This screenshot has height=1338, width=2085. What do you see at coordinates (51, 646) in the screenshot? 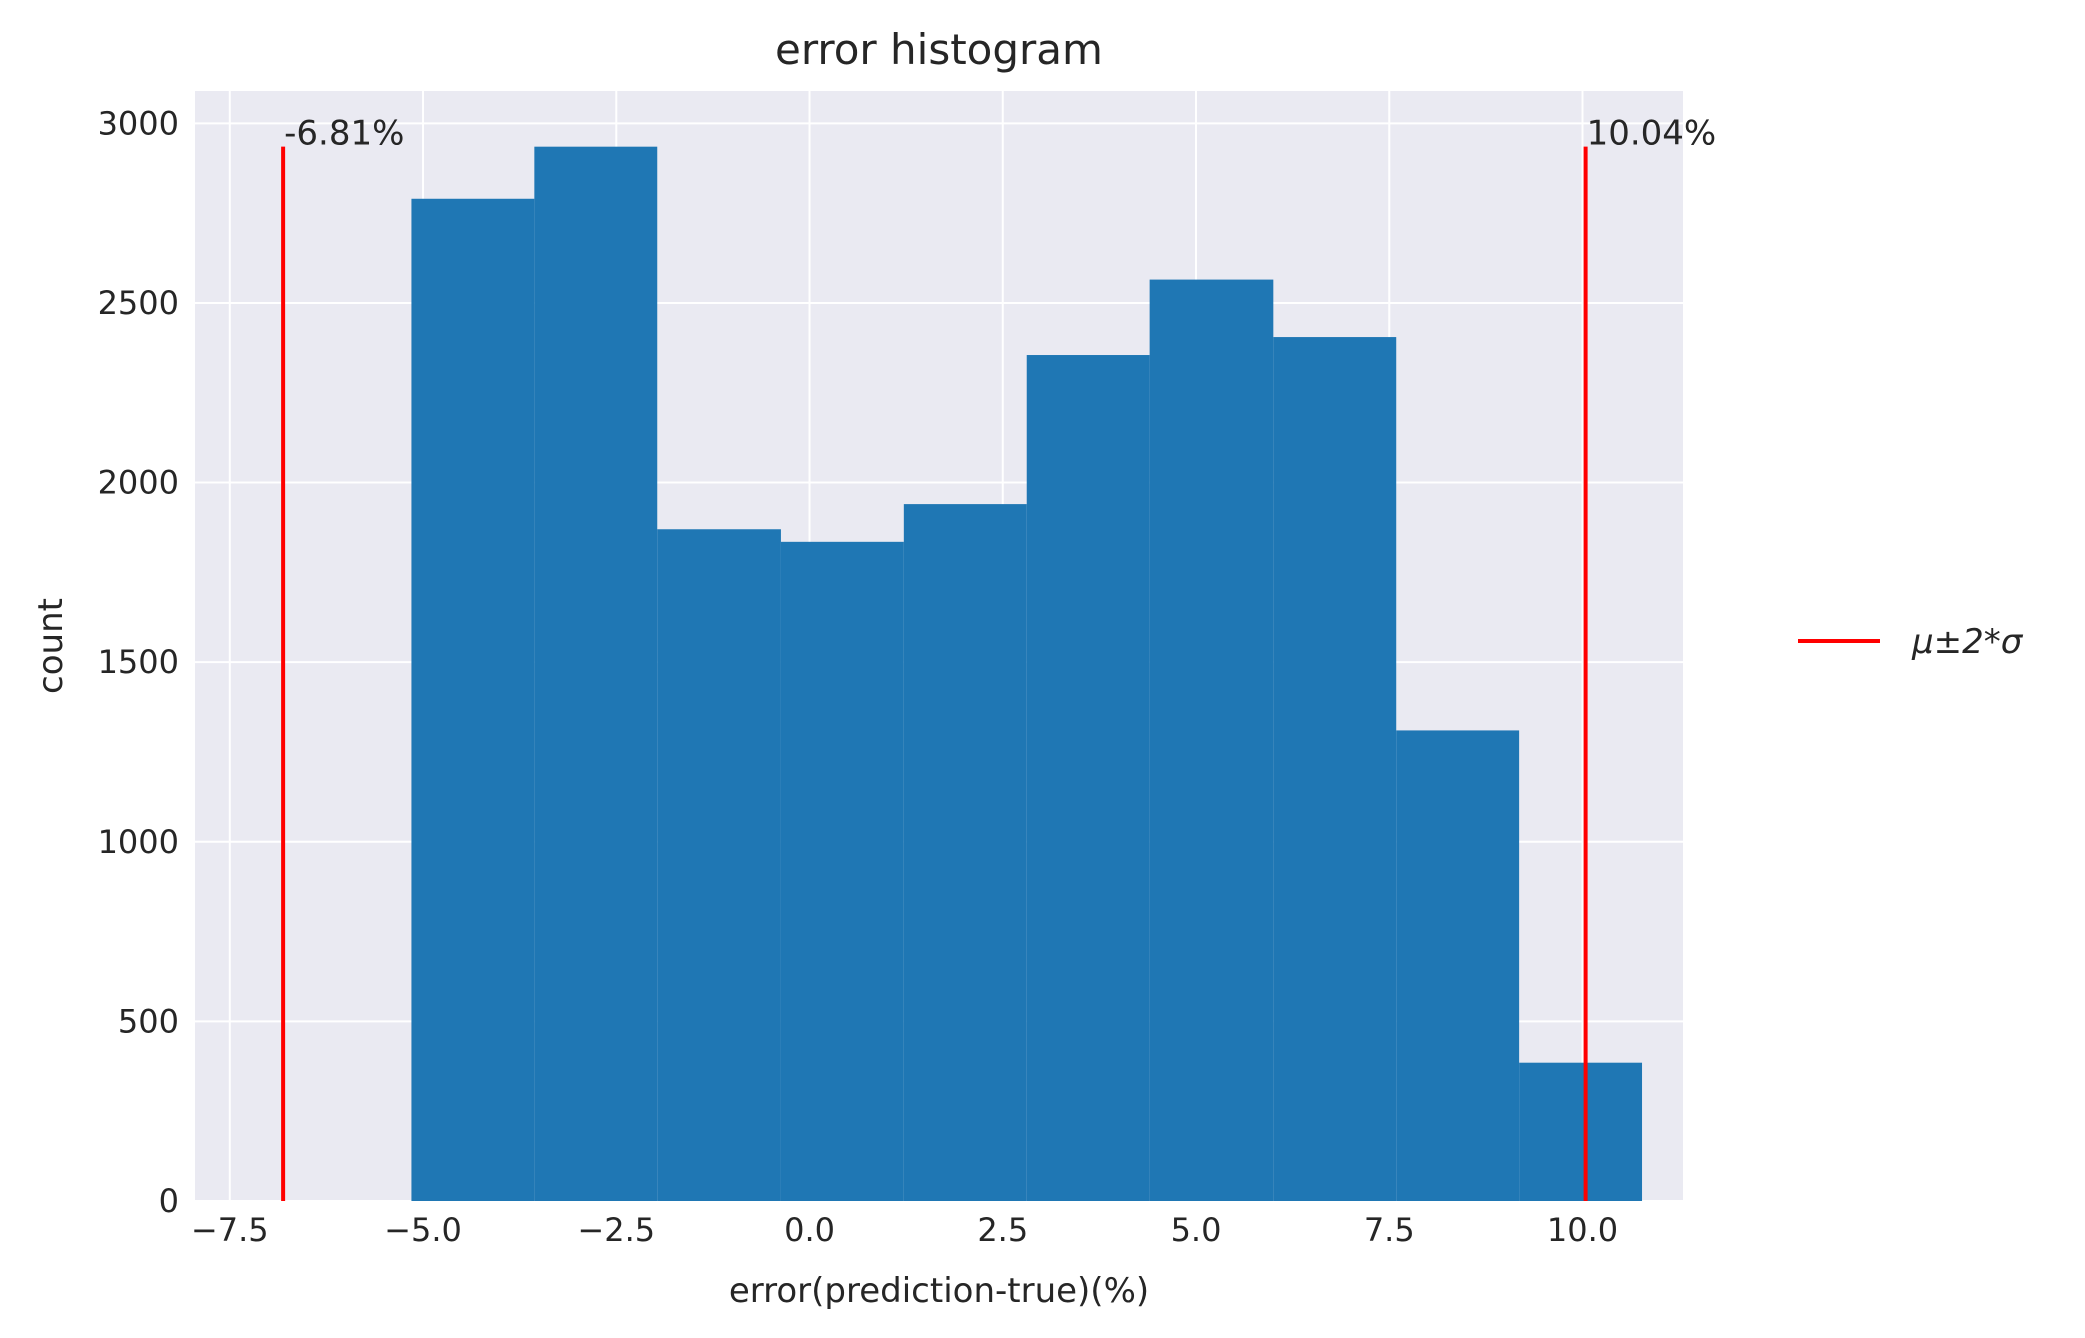
I see `y-axis-label: count` at bounding box center [51, 646].